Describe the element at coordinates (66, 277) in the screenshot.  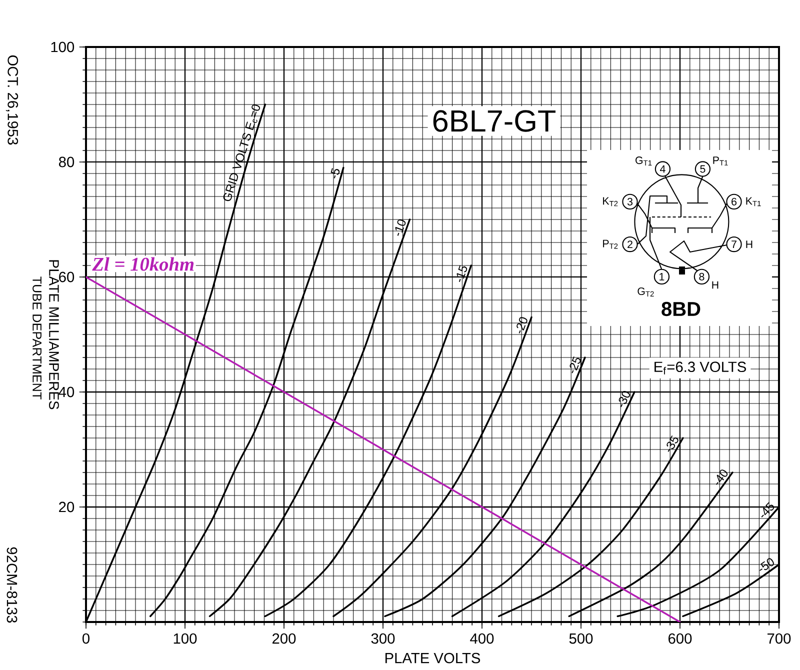
I see `y-tick-label: 60` at that location.